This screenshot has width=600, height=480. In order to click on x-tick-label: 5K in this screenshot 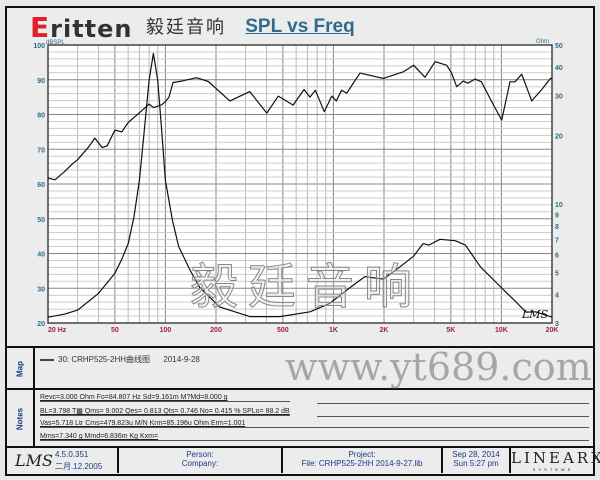, I will do `click(450, 330)`.